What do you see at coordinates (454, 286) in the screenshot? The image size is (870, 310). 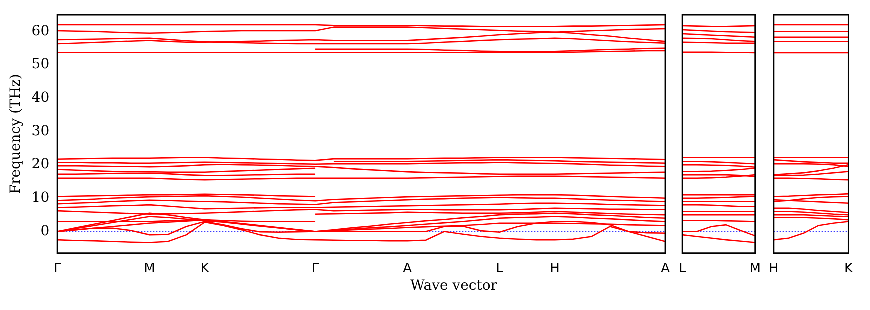 I see `x-axis-title: Wave vector` at bounding box center [454, 286].